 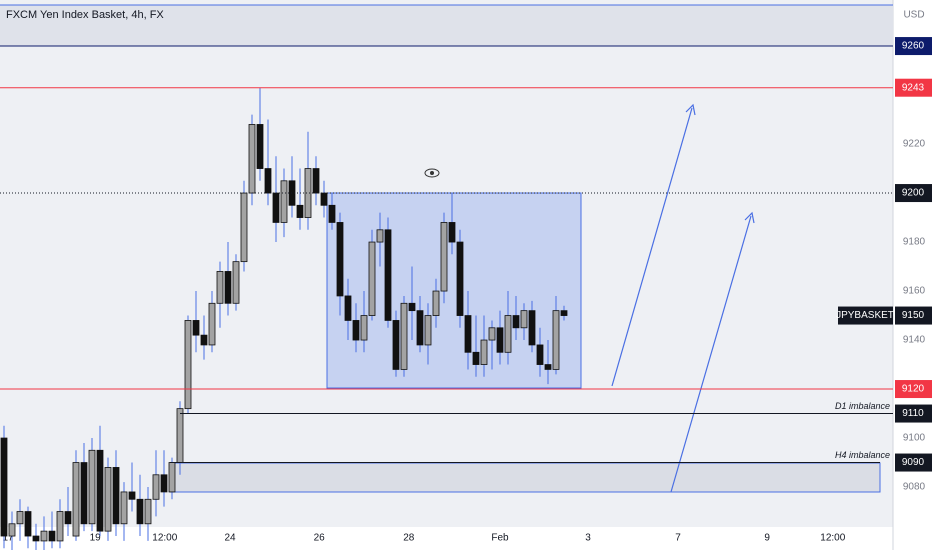 I want to click on price-badge-label: 9110, so click(x=913, y=413).